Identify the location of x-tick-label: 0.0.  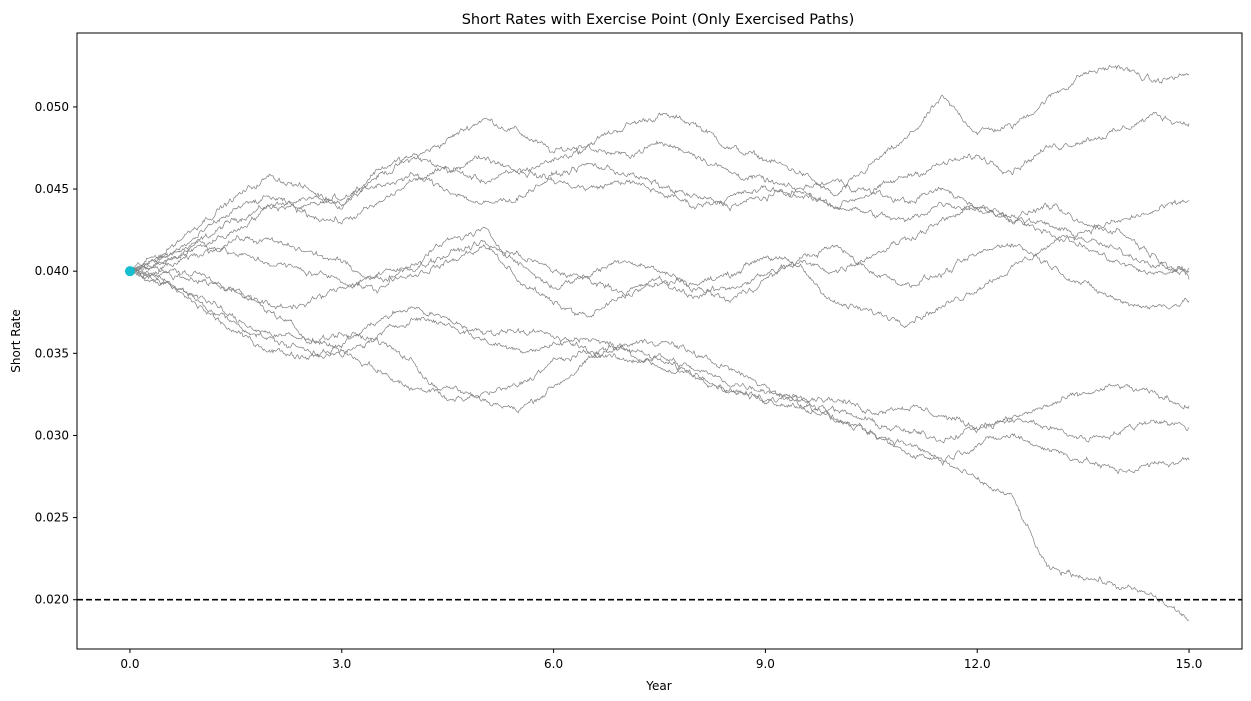
(129, 664).